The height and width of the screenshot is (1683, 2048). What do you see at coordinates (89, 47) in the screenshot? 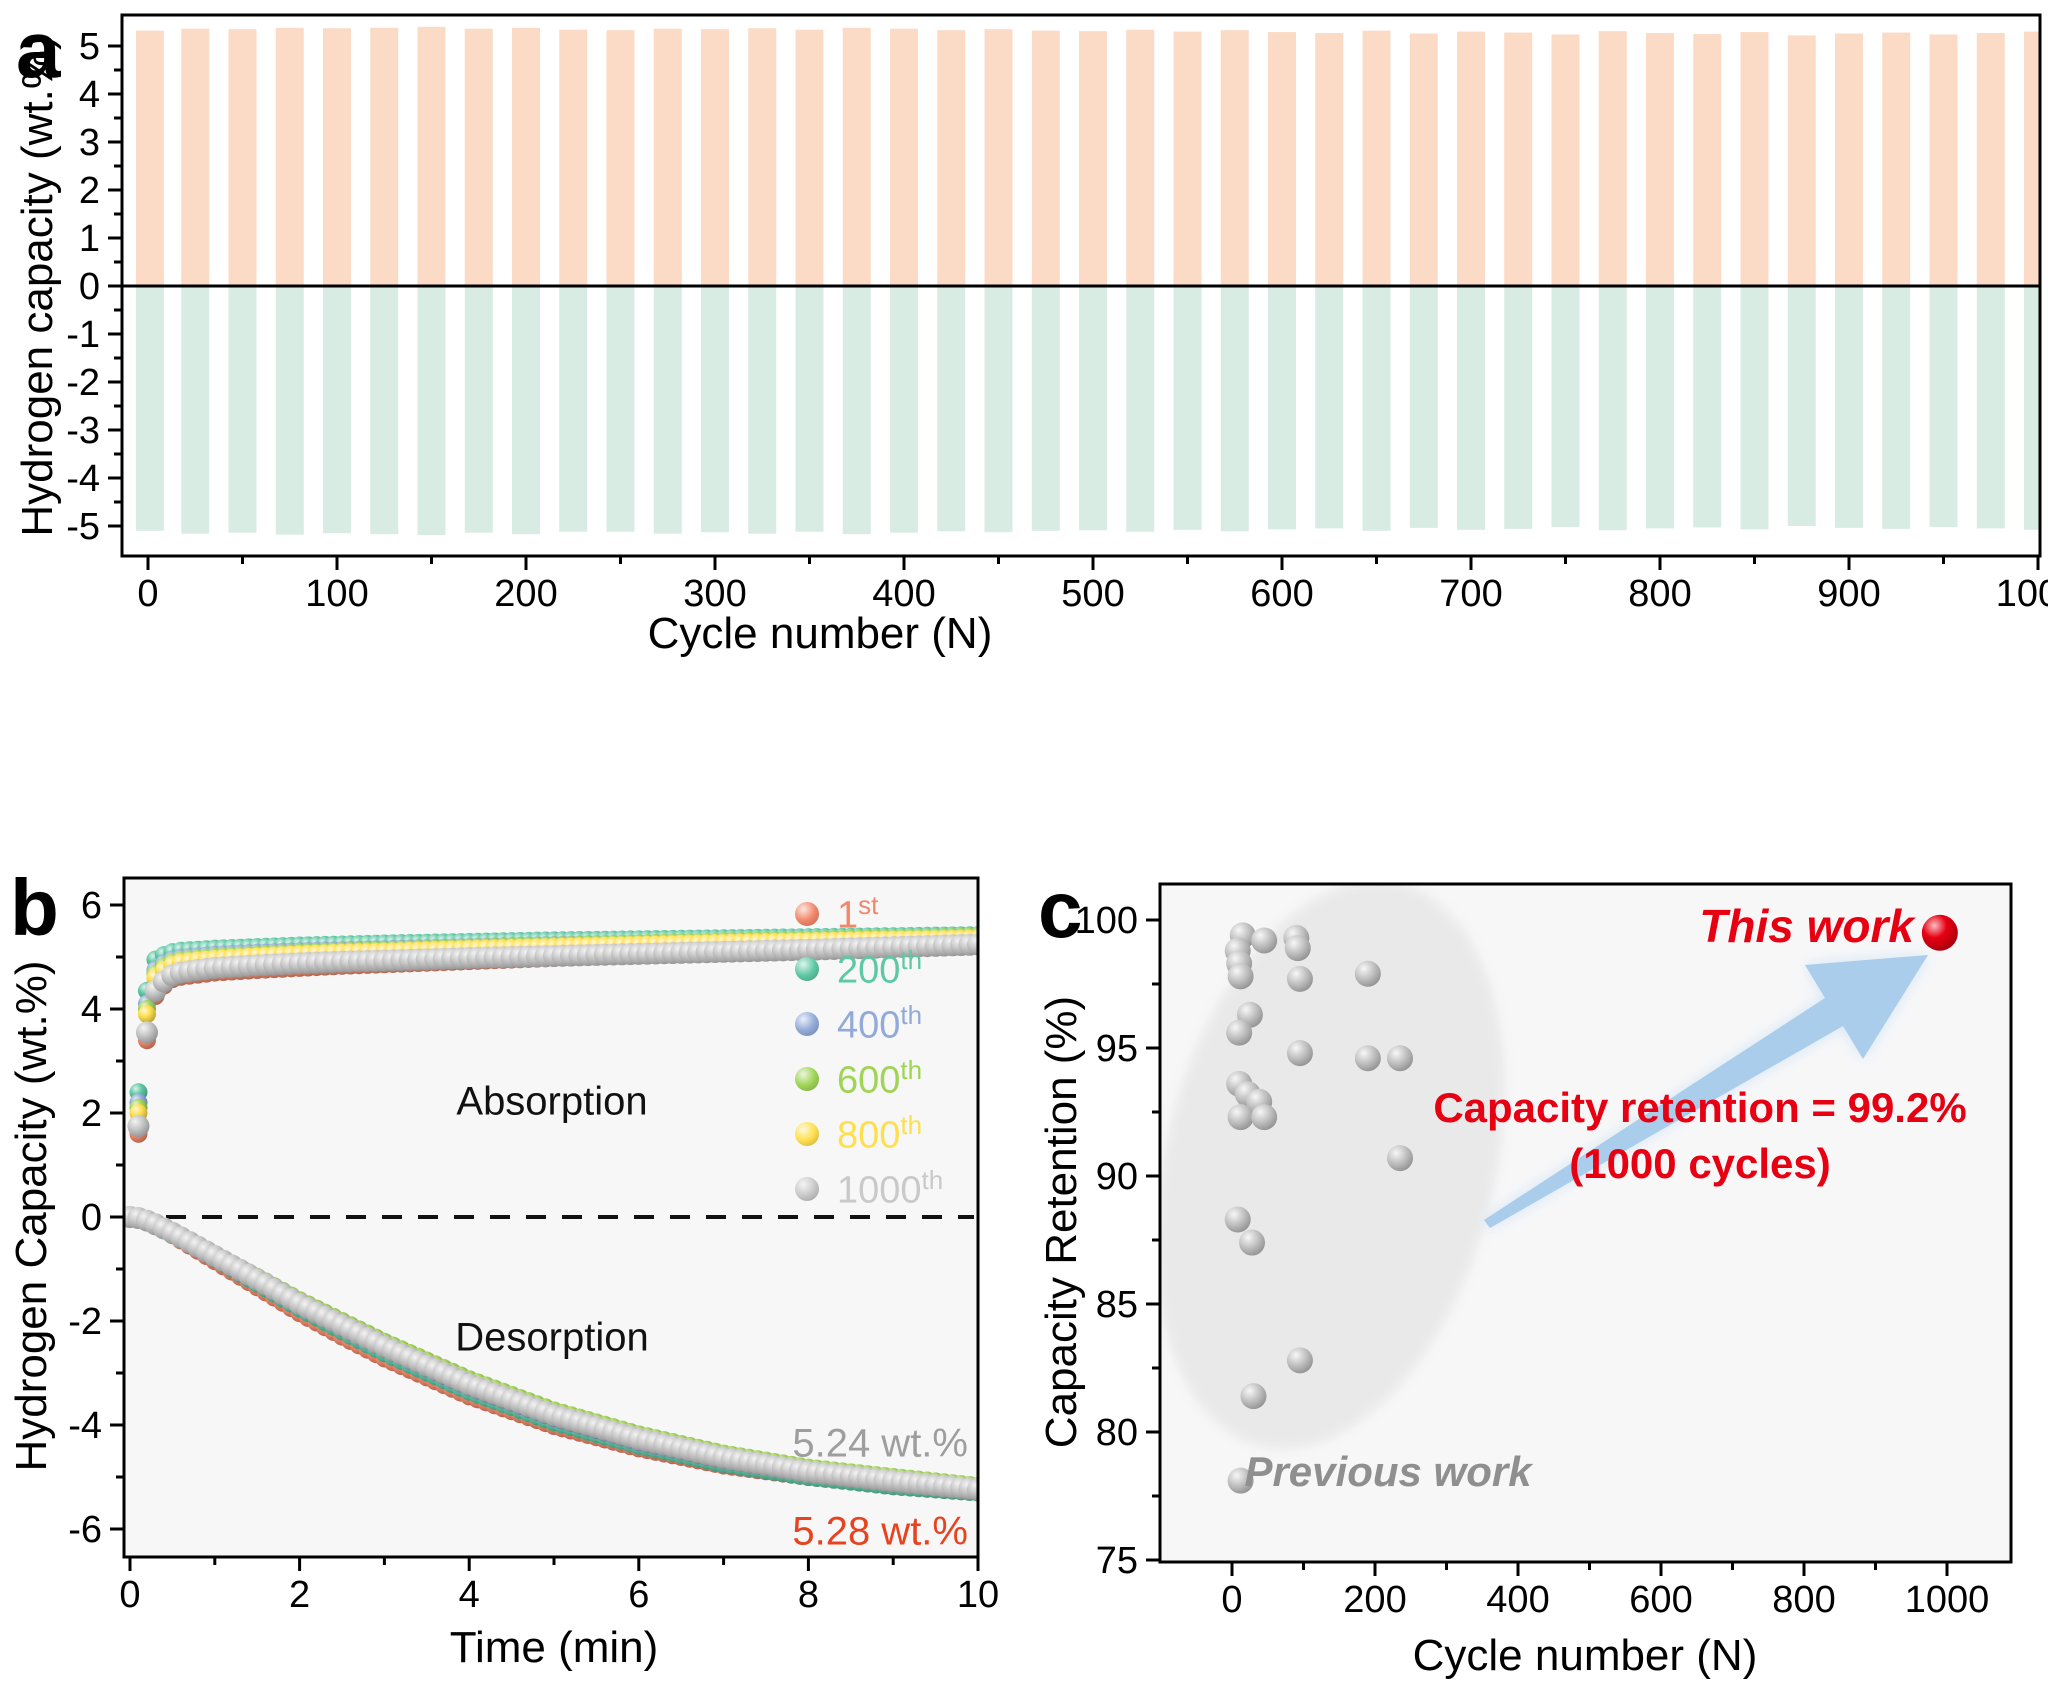
I see `svg-text: 5` at bounding box center [89, 47].